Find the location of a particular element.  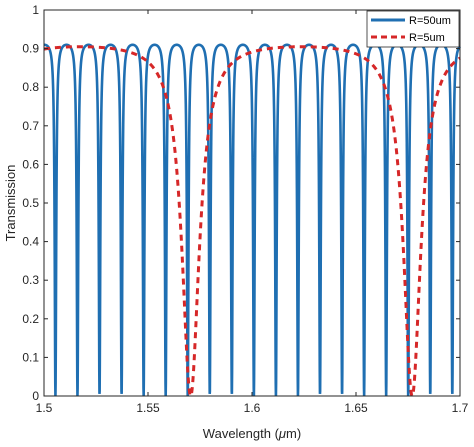

y-tick-label: 0.7 is located at coordinates (30, 126).